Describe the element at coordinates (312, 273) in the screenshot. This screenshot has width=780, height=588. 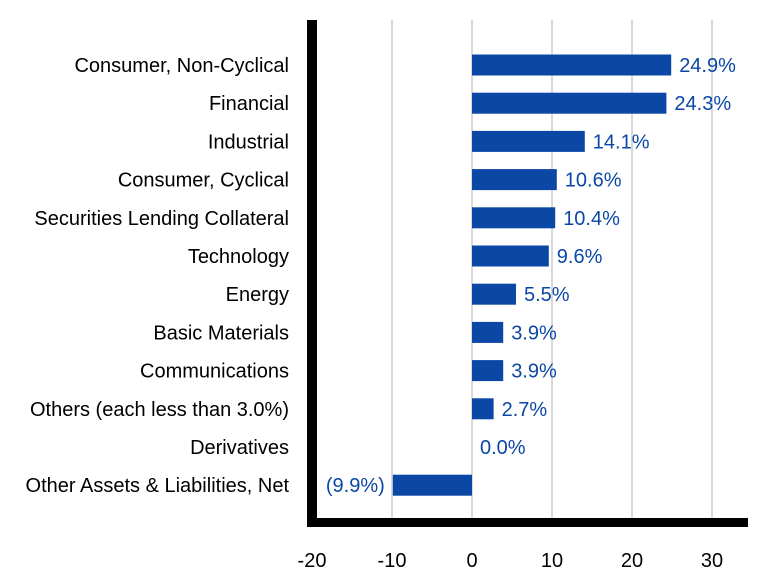
I see `y-axis-line` at that location.